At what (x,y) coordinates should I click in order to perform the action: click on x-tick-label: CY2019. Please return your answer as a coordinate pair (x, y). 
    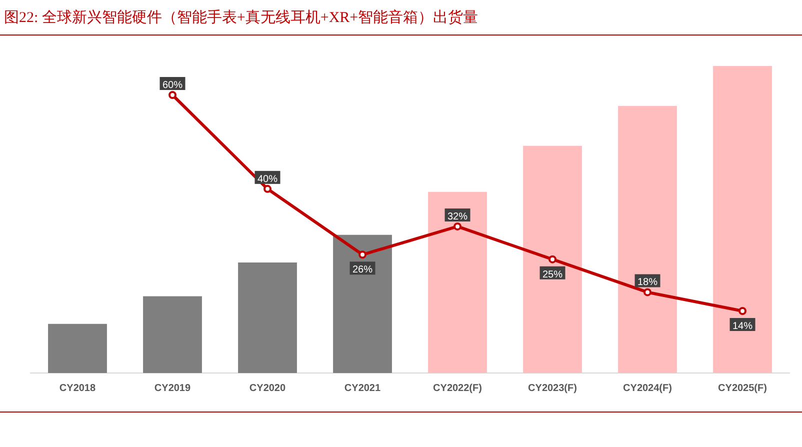
    Looking at the image, I should click on (173, 388).